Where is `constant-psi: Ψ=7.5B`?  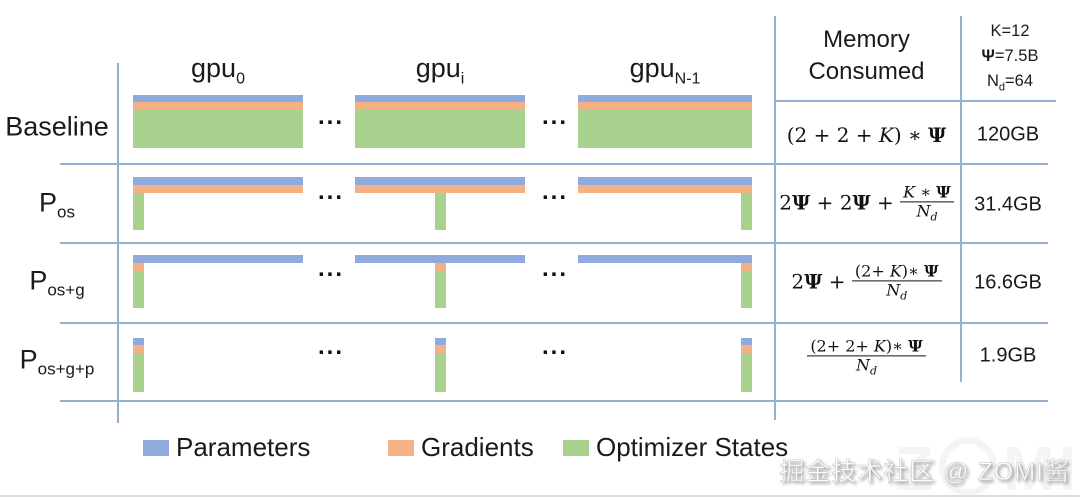
constant-psi: Ψ=7.5B is located at coordinates (1010, 55).